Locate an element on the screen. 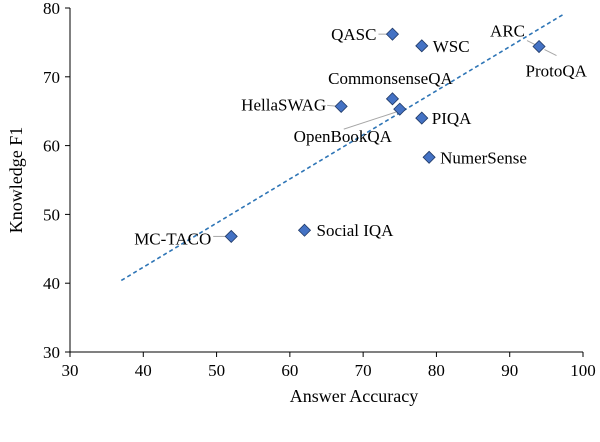  x-tick-label: 70 is located at coordinates (363, 370).